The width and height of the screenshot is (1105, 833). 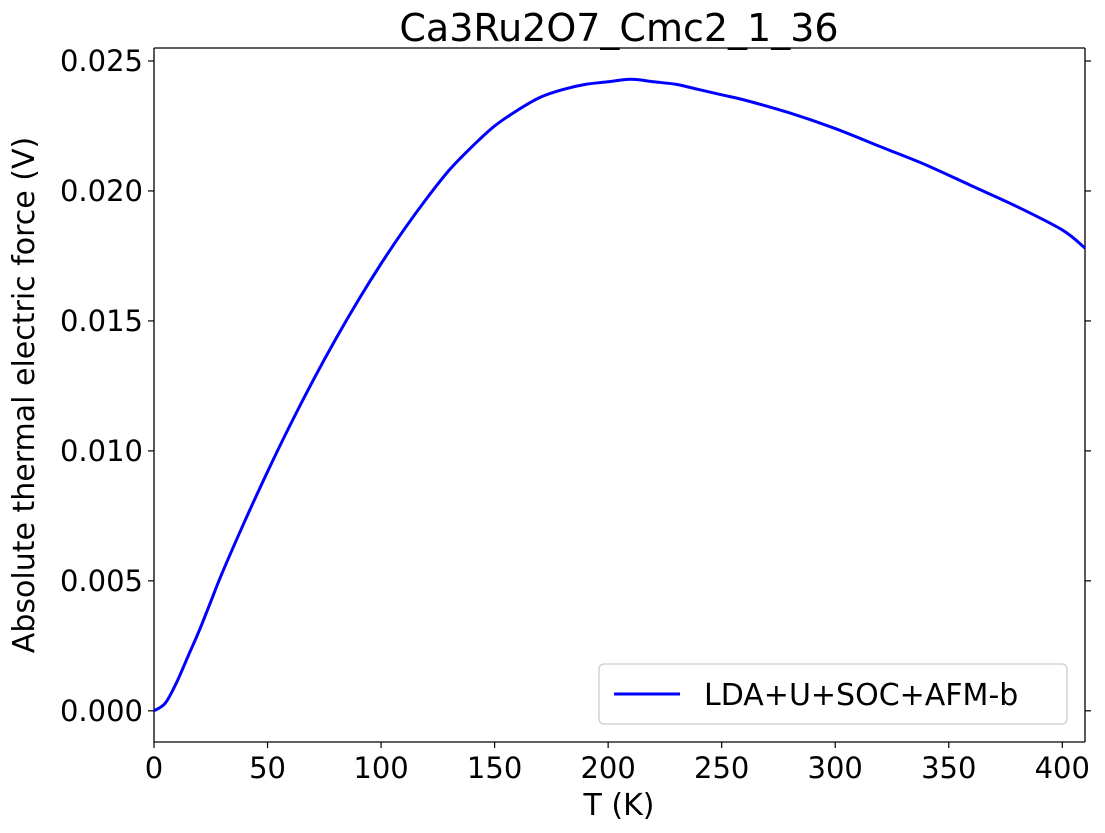 What do you see at coordinates (618, 28) in the screenshot?
I see `chart-title: Ca3Ru2O7_Cmc2_1_36` at bounding box center [618, 28].